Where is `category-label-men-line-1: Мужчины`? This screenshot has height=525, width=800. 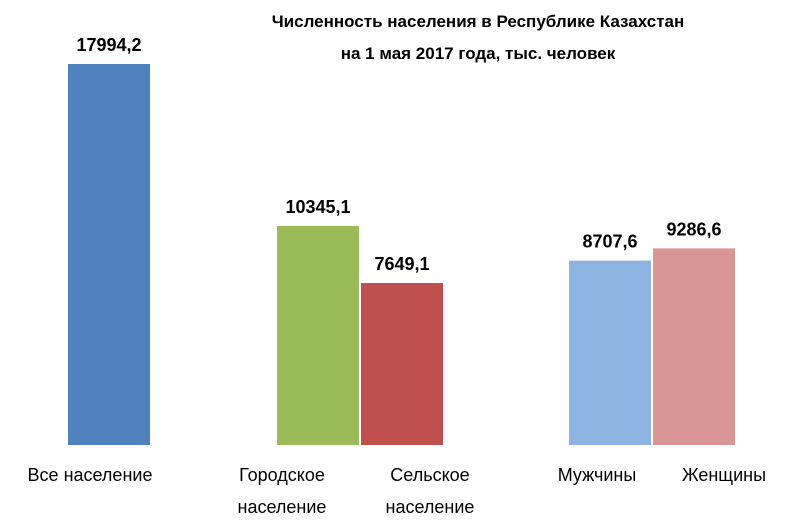
category-label-men-line-1: Мужчины is located at coordinates (597, 475).